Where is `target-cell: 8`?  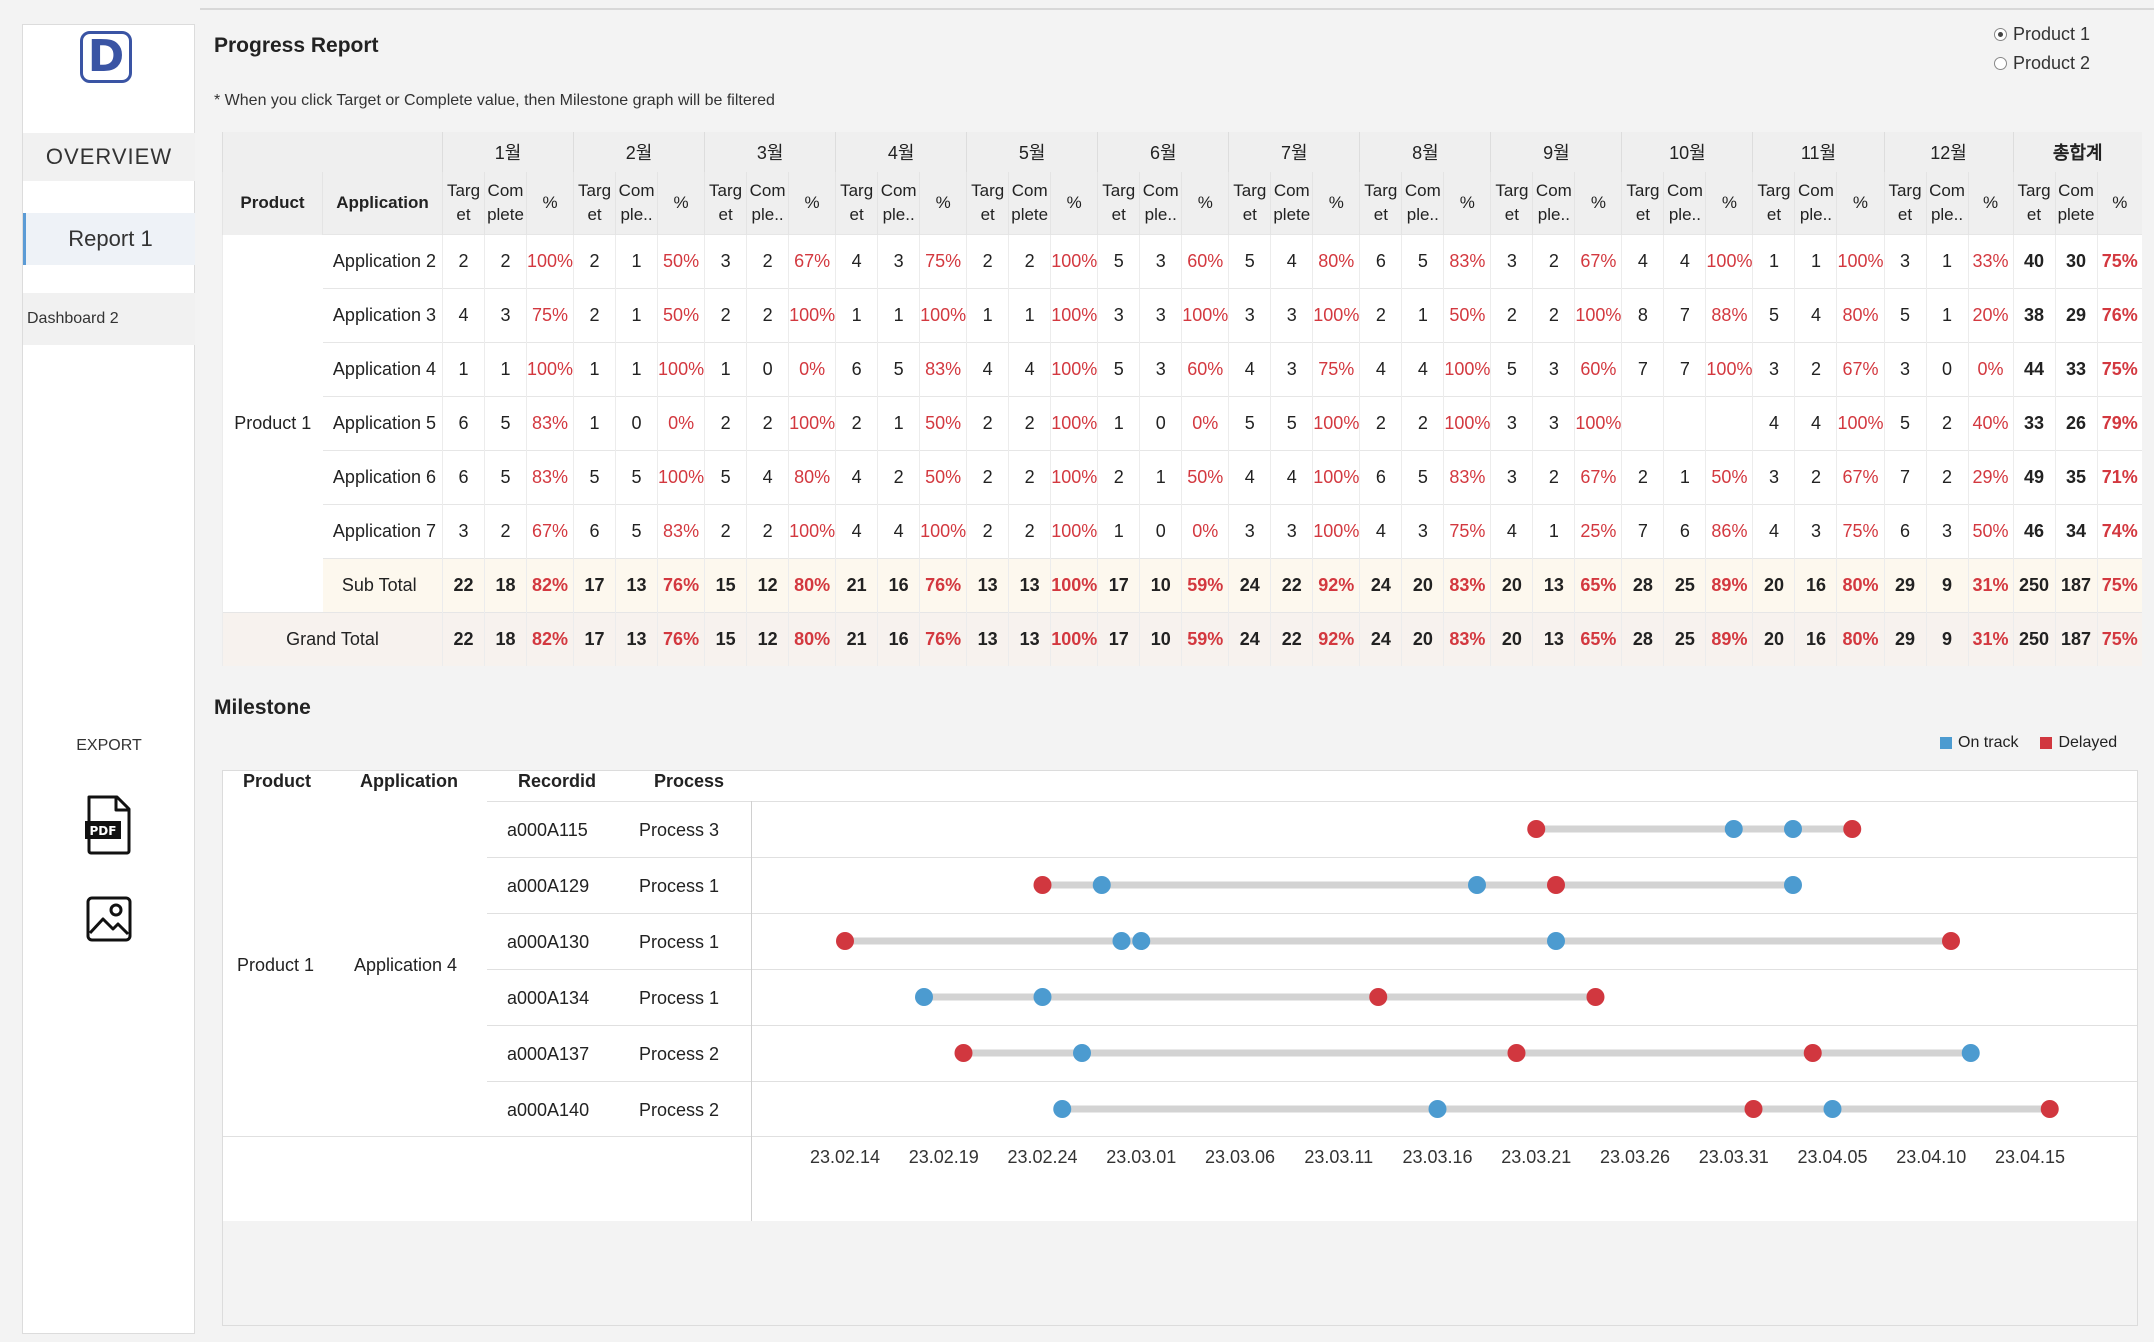
target-cell: 8 is located at coordinates (1642, 315).